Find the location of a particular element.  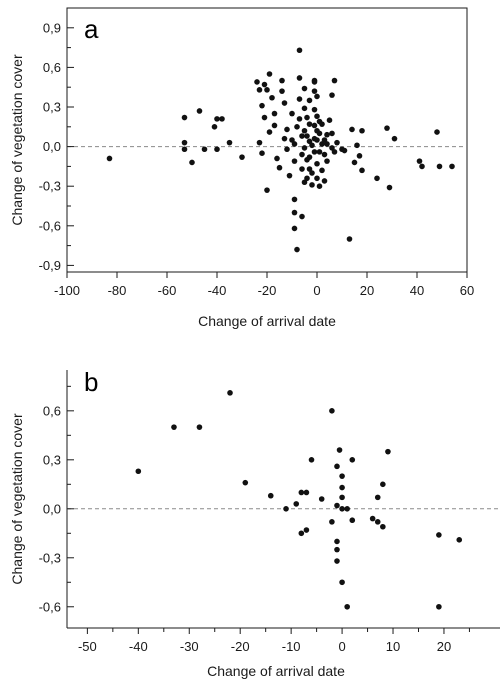

panel-a-x-axis-title: Change of arrival date is located at coordinates (267, 321).